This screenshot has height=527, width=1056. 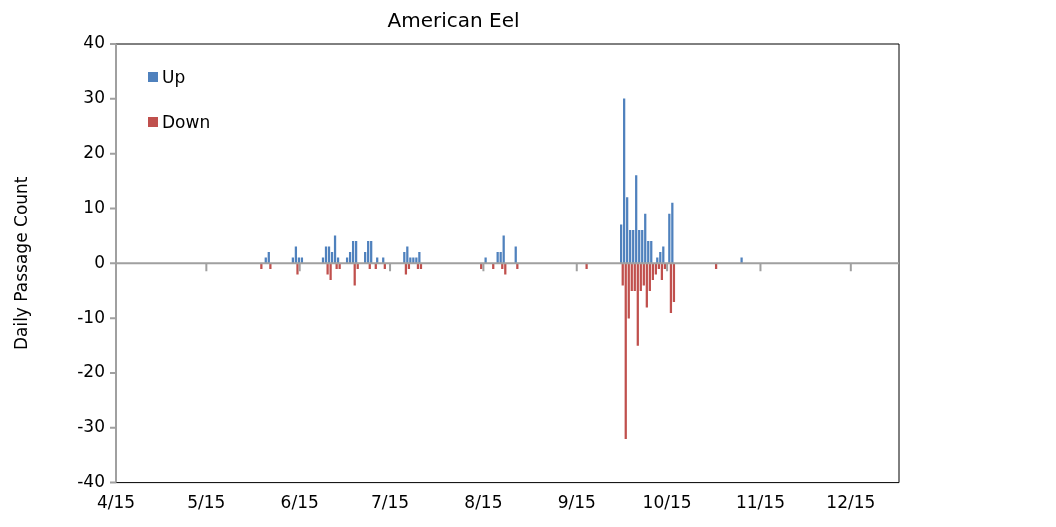 What do you see at coordinates (116, 502) in the screenshot?
I see `x-tick-label: 4/15` at bounding box center [116, 502].